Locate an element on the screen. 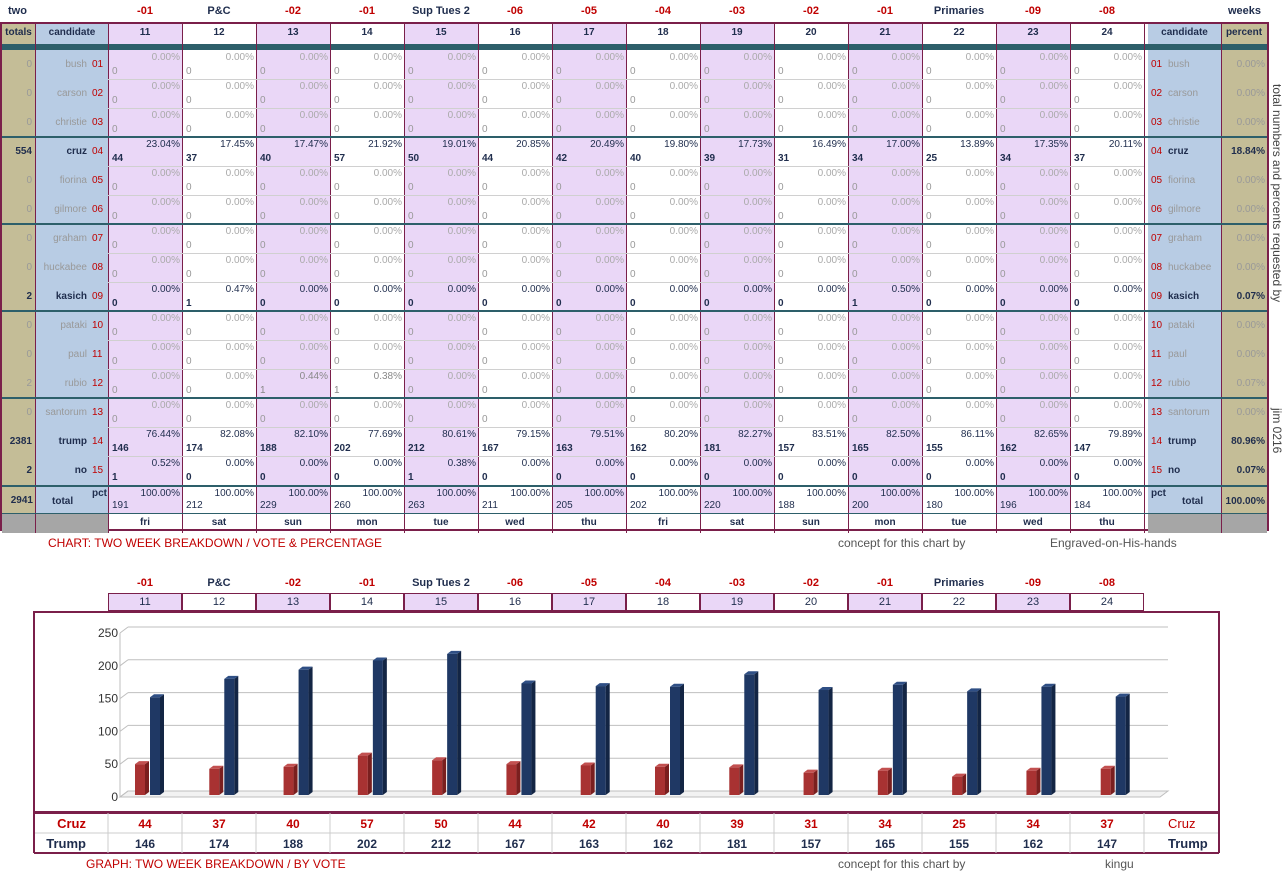 The height and width of the screenshot is (874, 1288). cruz-value: 57 is located at coordinates (367, 824).